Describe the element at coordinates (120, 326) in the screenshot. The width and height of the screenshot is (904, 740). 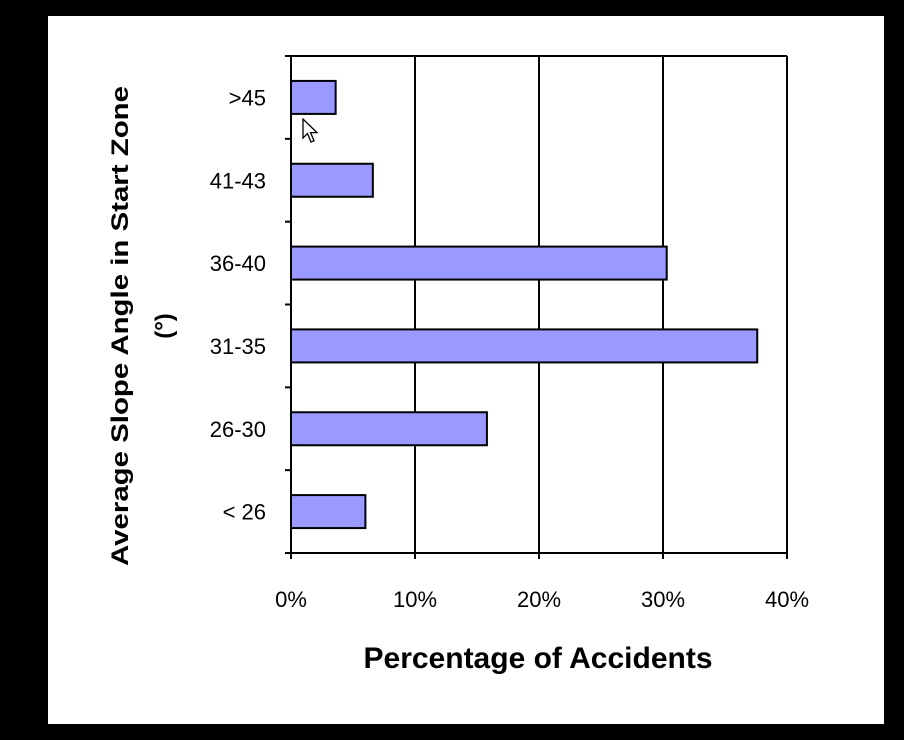
I see `y-axis-title-line-1: Average Slope Angle in Start Zone` at that location.